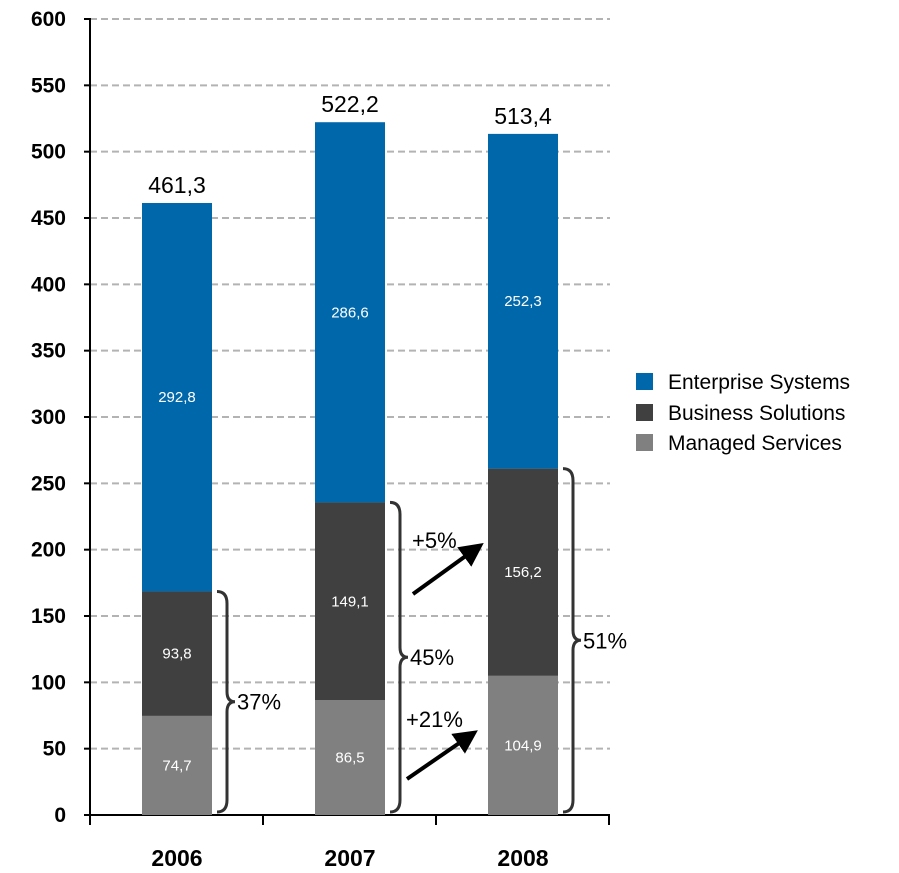 This screenshot has height=873, width=899. Describe the element at coordinates (759, 382) in the screenshot. I see `legend-label-enterprise-systems: Enterprise Systems` at that location.